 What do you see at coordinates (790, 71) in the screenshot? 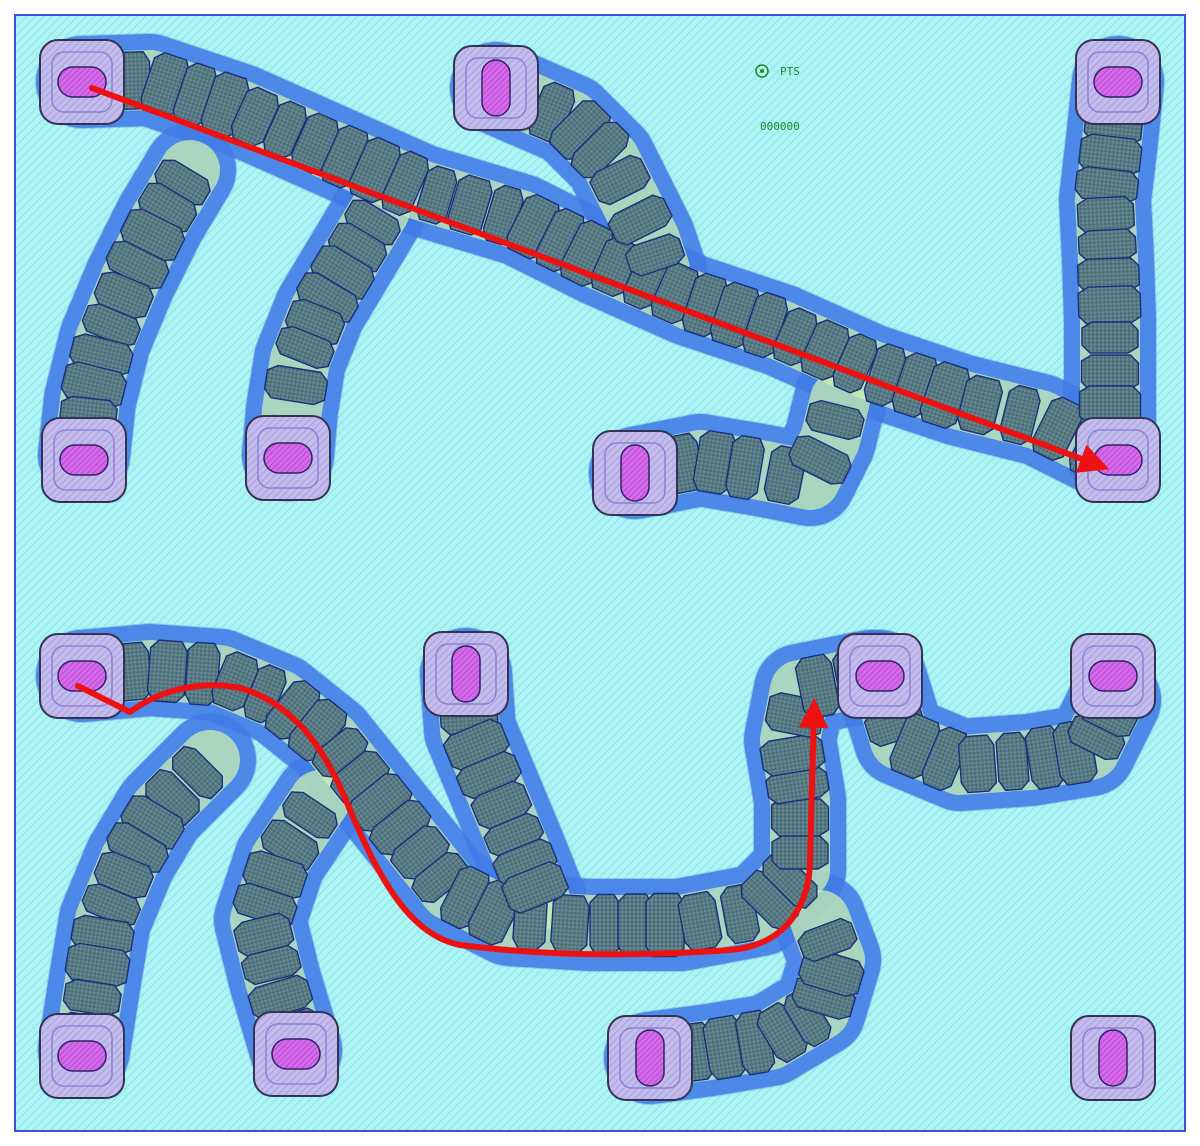
I see `marker-label: PTS` at bounding box center [790, 71].